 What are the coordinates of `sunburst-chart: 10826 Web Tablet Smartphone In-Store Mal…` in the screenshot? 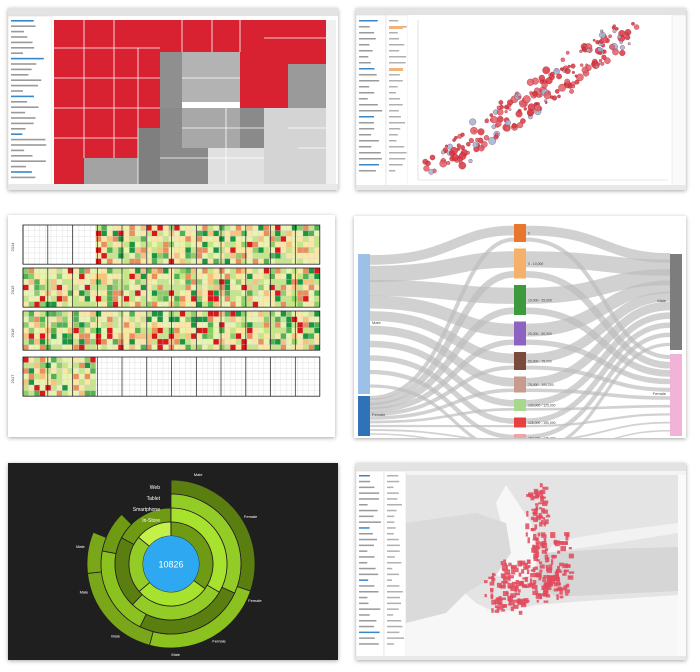 It's located at (173, 561).